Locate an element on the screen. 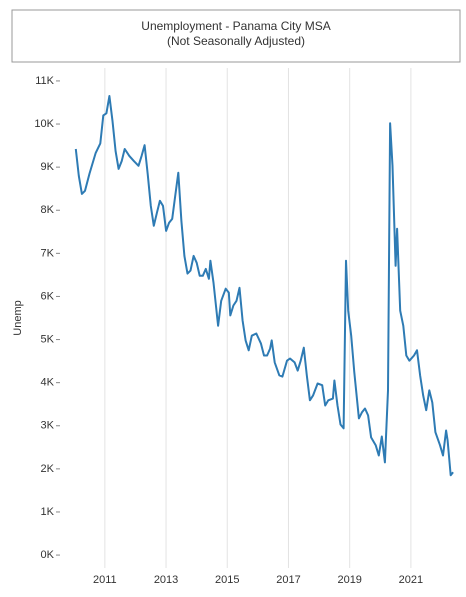  x-tick-label: 2021 is located at coordinates (411, 580).